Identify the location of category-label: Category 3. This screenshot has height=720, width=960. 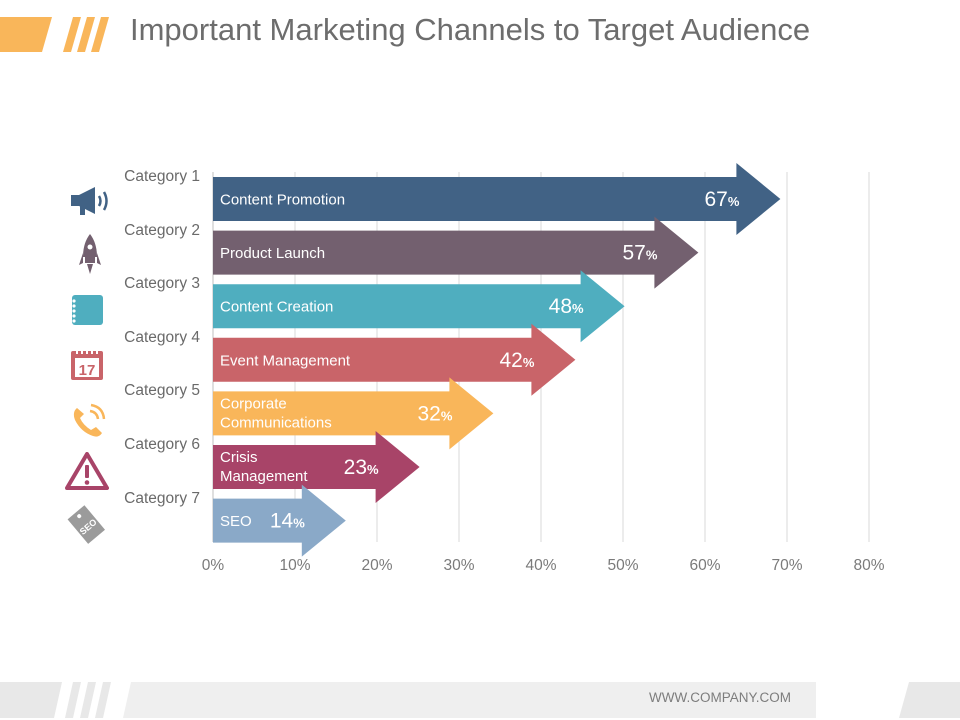
(162, 284).